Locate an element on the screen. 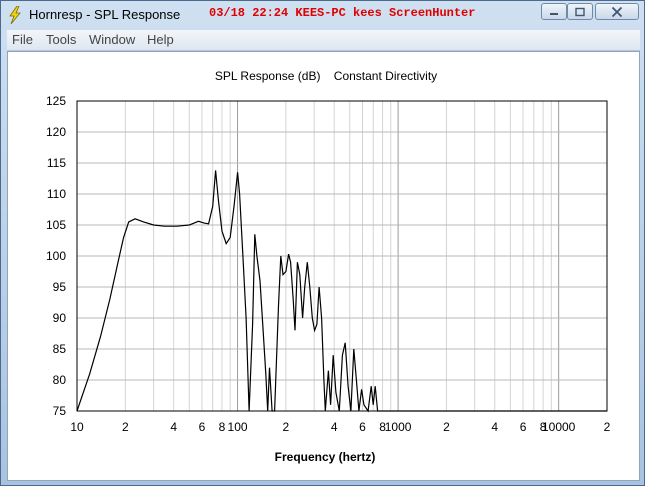  minimize-icon is located at coordinates (554, 13).